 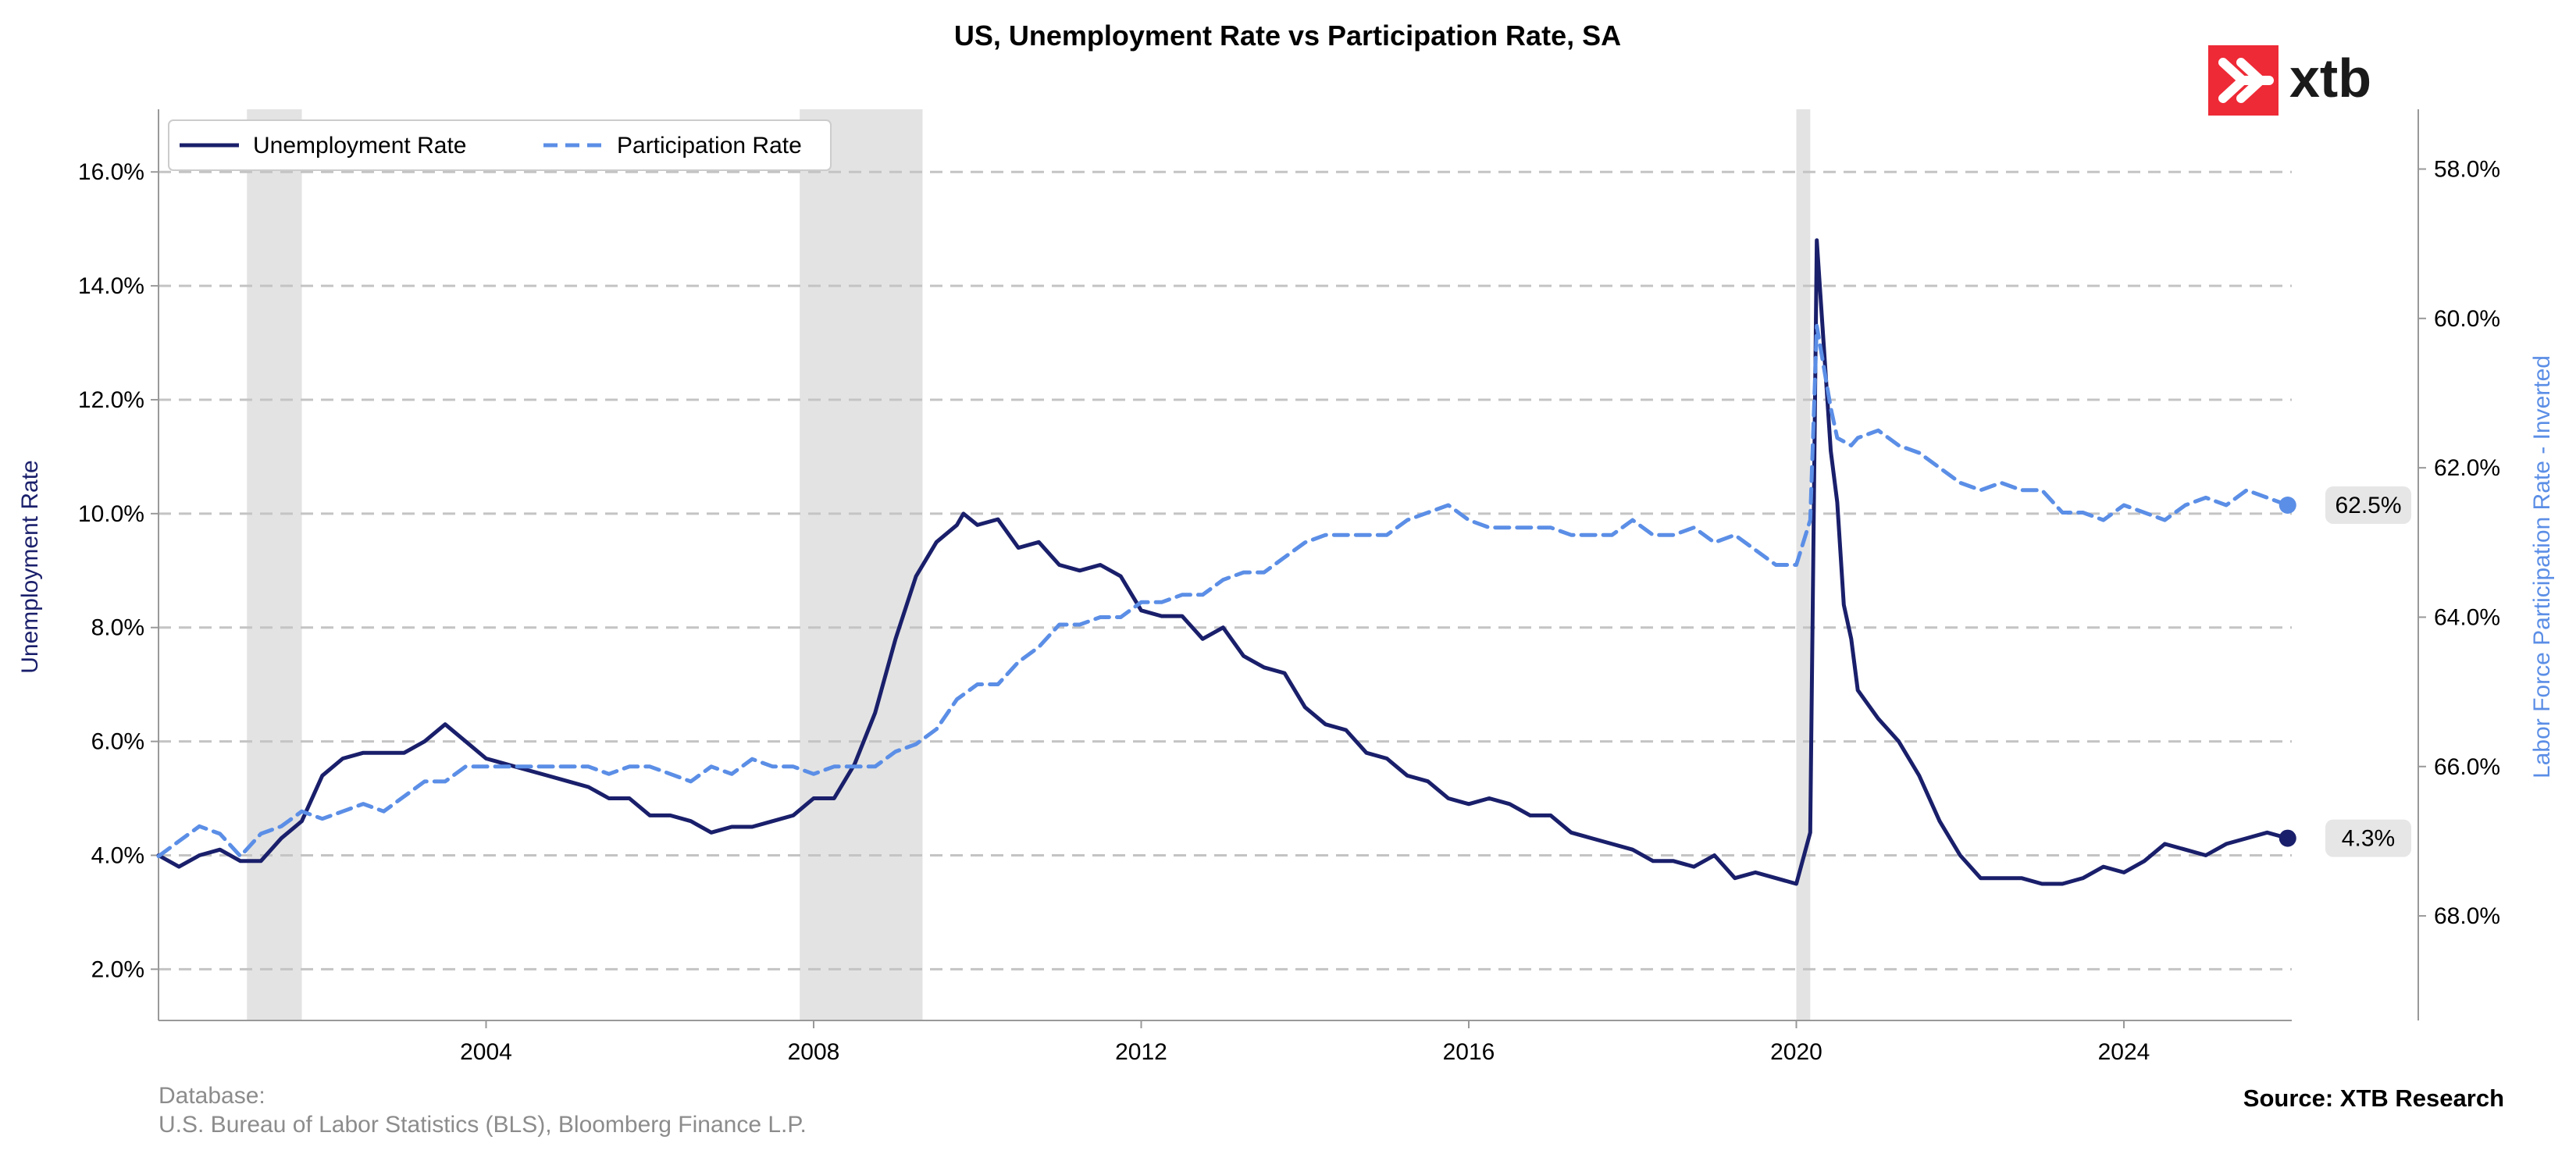 What do you see at coordinates (30, 566) in the screenshot?
I see `y-axis-left-label: Unemployment Rate` at bounding box center [30, 566].